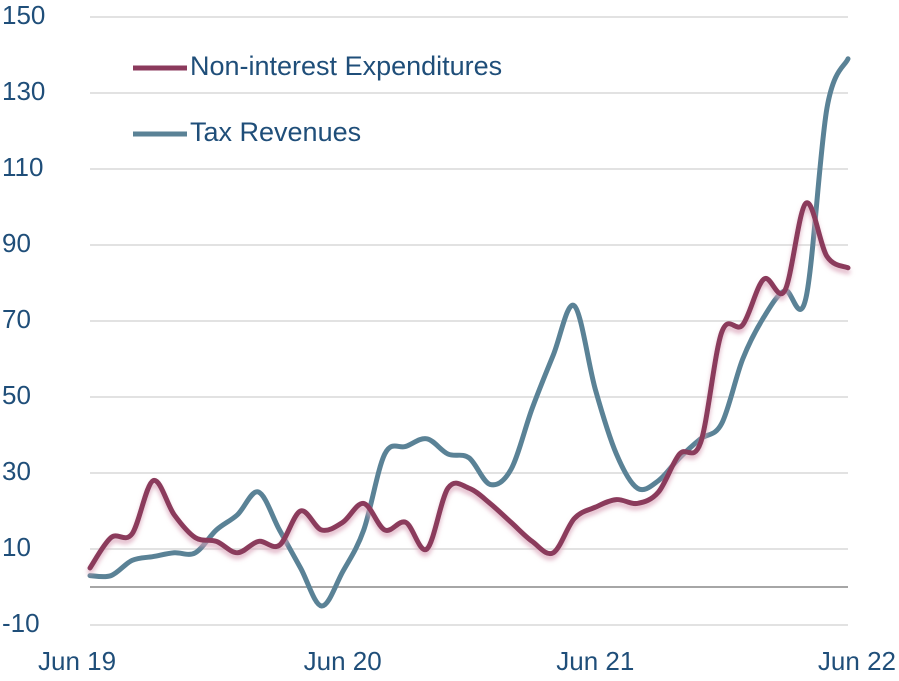 Image resolution: width=899 pixels, height=681 pixels. I want to click on y-tick-label: 110, so click(22, 167).